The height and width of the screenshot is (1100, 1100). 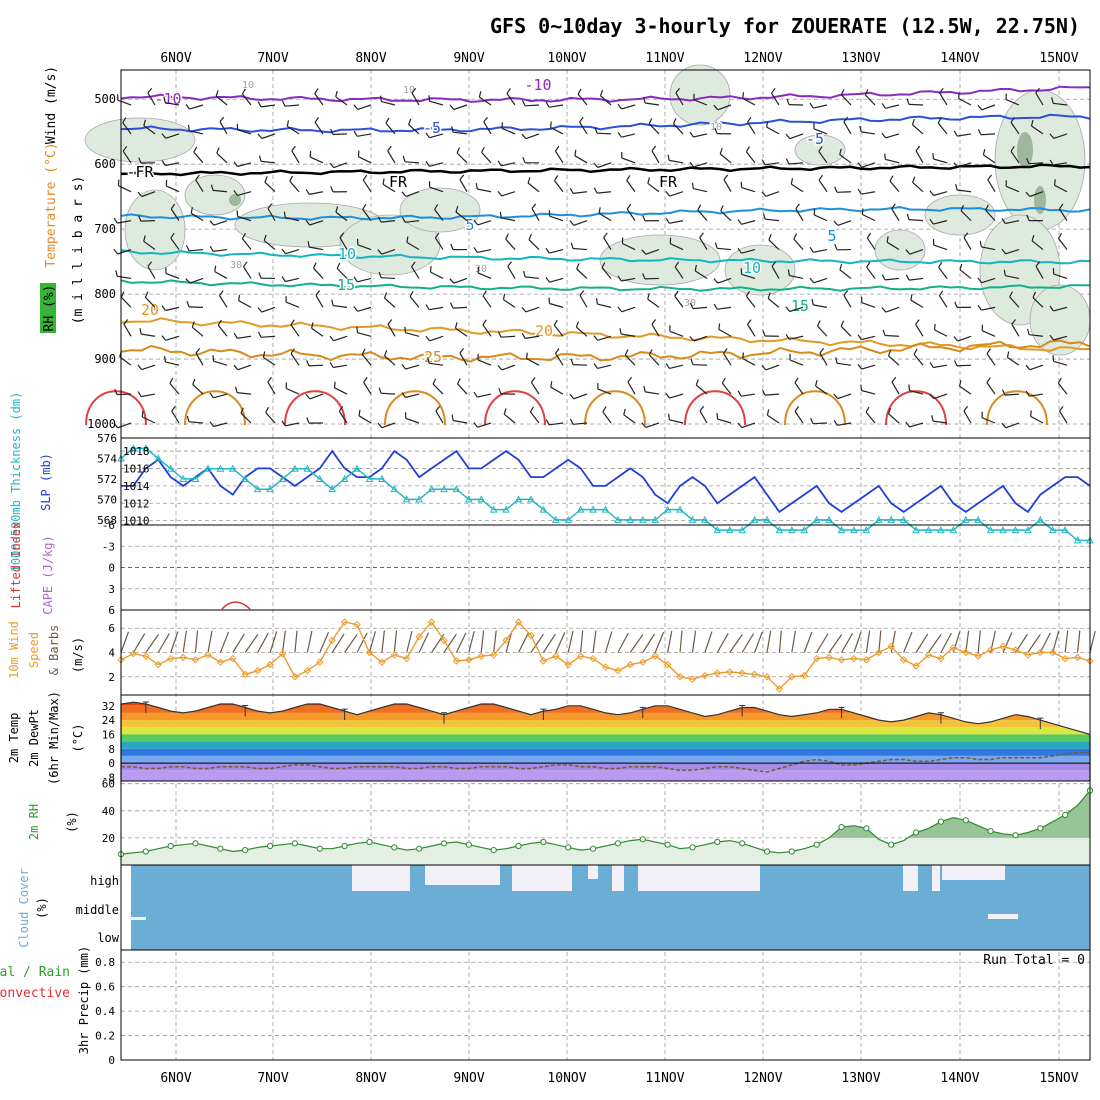 What do you see at coordinates (605, 741) in the screenshot?
I see `temp-line` at bounding box center [605, 741].